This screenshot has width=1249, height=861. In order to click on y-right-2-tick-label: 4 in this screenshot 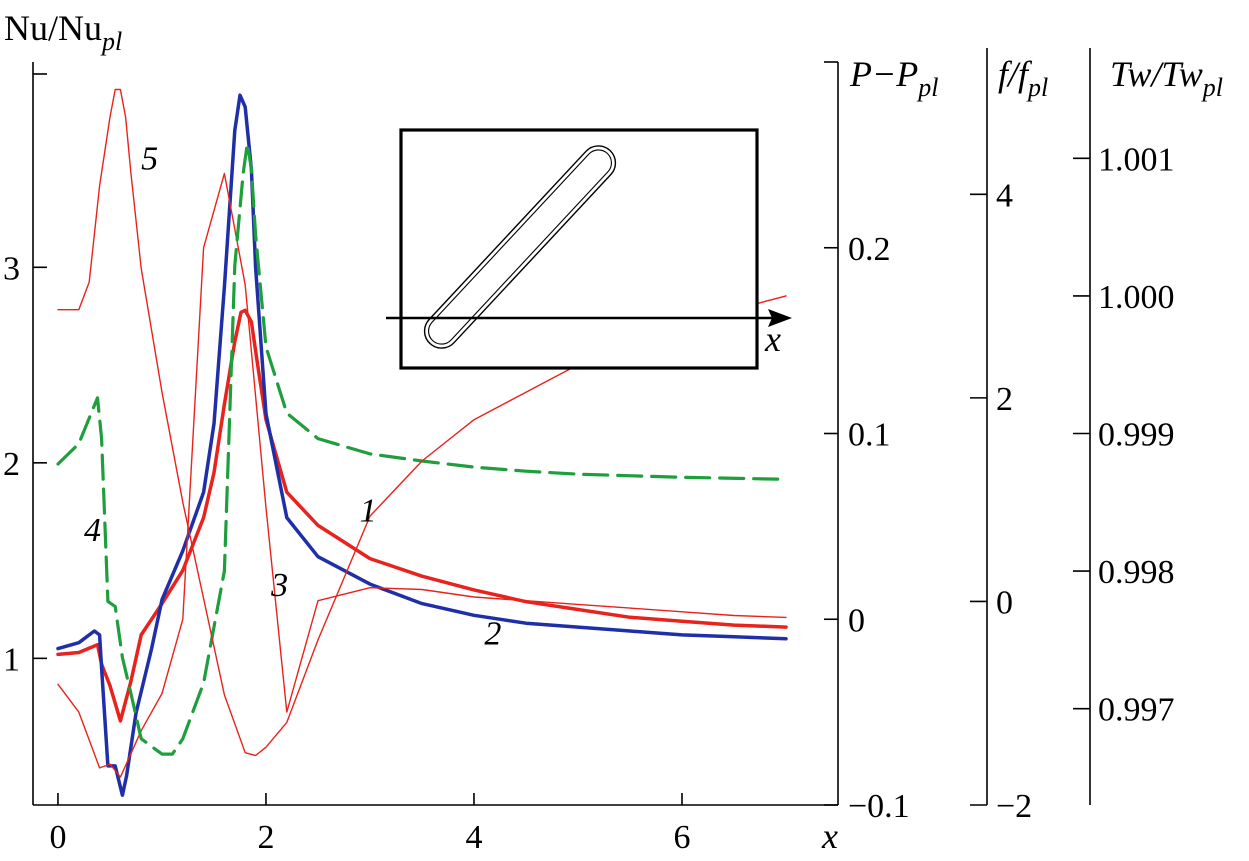, I will do `click(1004, 195)`.